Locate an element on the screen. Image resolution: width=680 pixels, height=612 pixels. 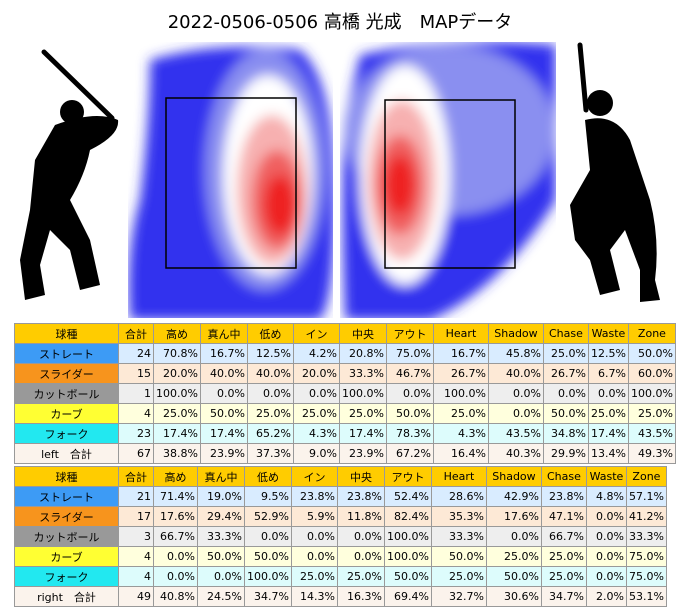
table-cell: 38.8% is located at coordinates (177, 453).